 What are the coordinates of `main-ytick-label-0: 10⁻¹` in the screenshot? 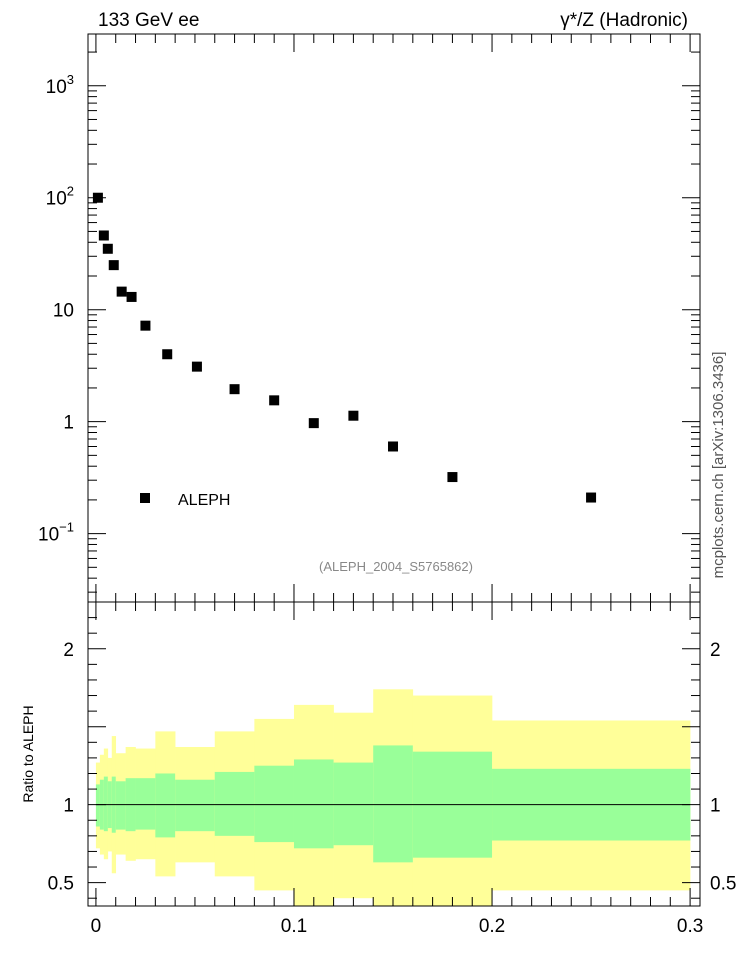 It's located at (56, 533).